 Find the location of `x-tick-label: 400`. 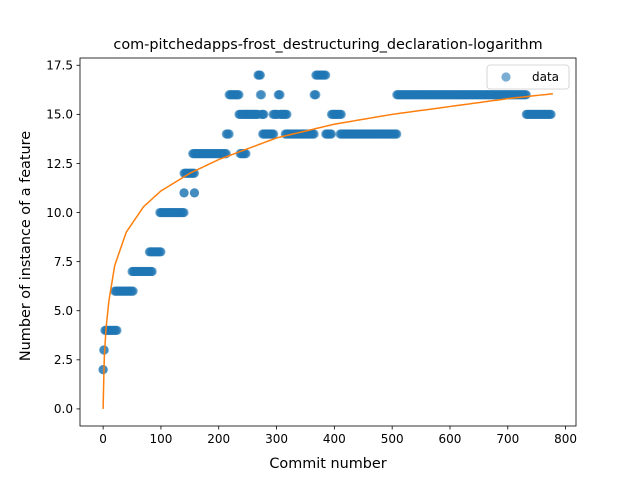

x-tick-label: 400 is located at coordinates (334, 439).